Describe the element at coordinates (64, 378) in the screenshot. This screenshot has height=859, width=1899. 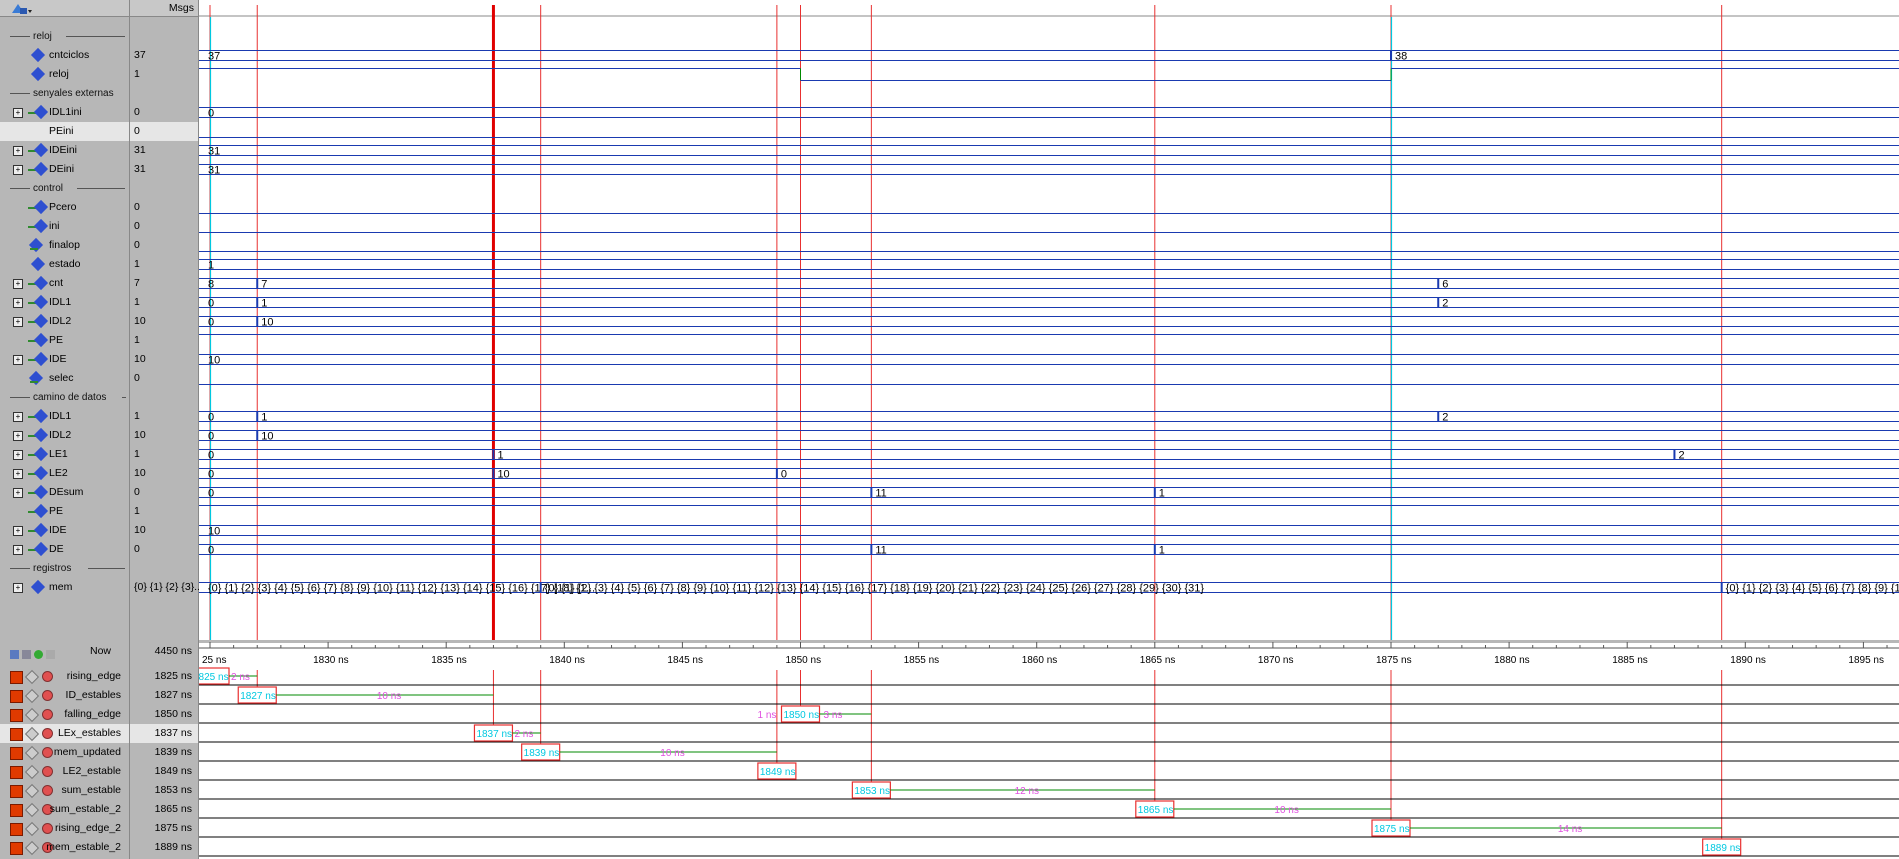
I see `signal-row: selec` at that location.